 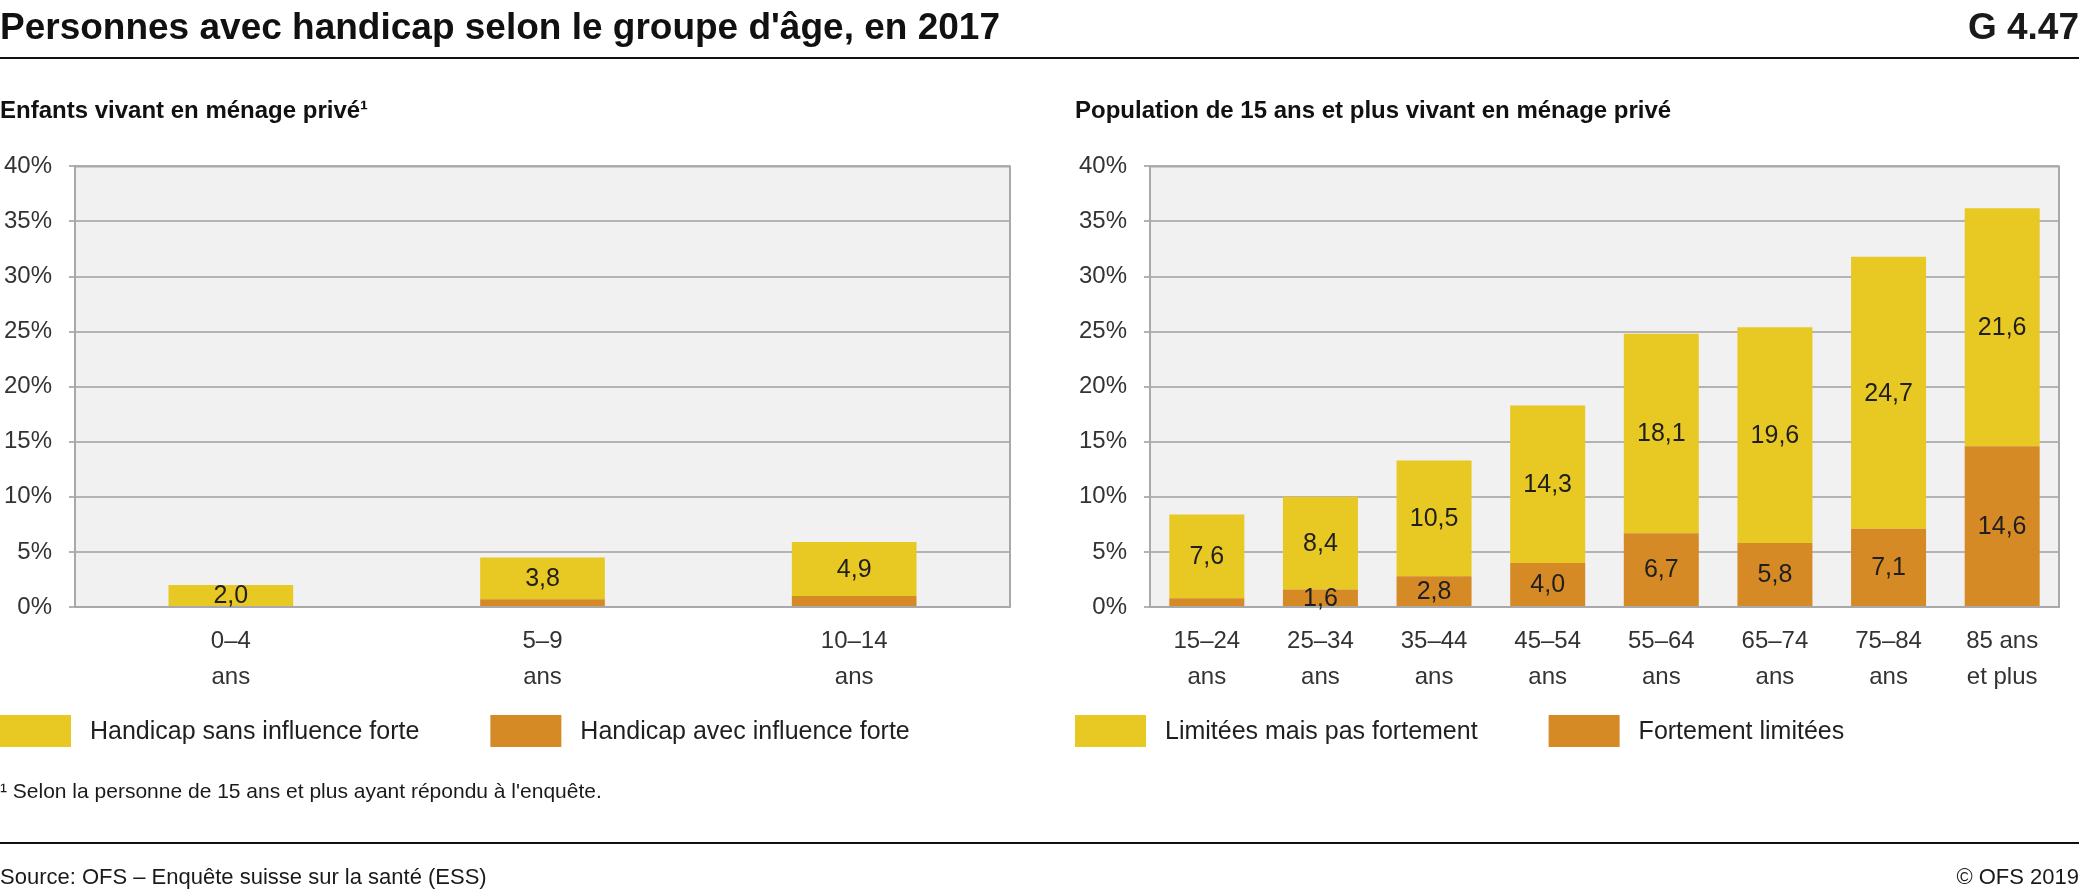 What do you see at coordinates (854, 567) in the screenshot?
I see `data-label: 4,9` at bounding box center [854, 567].